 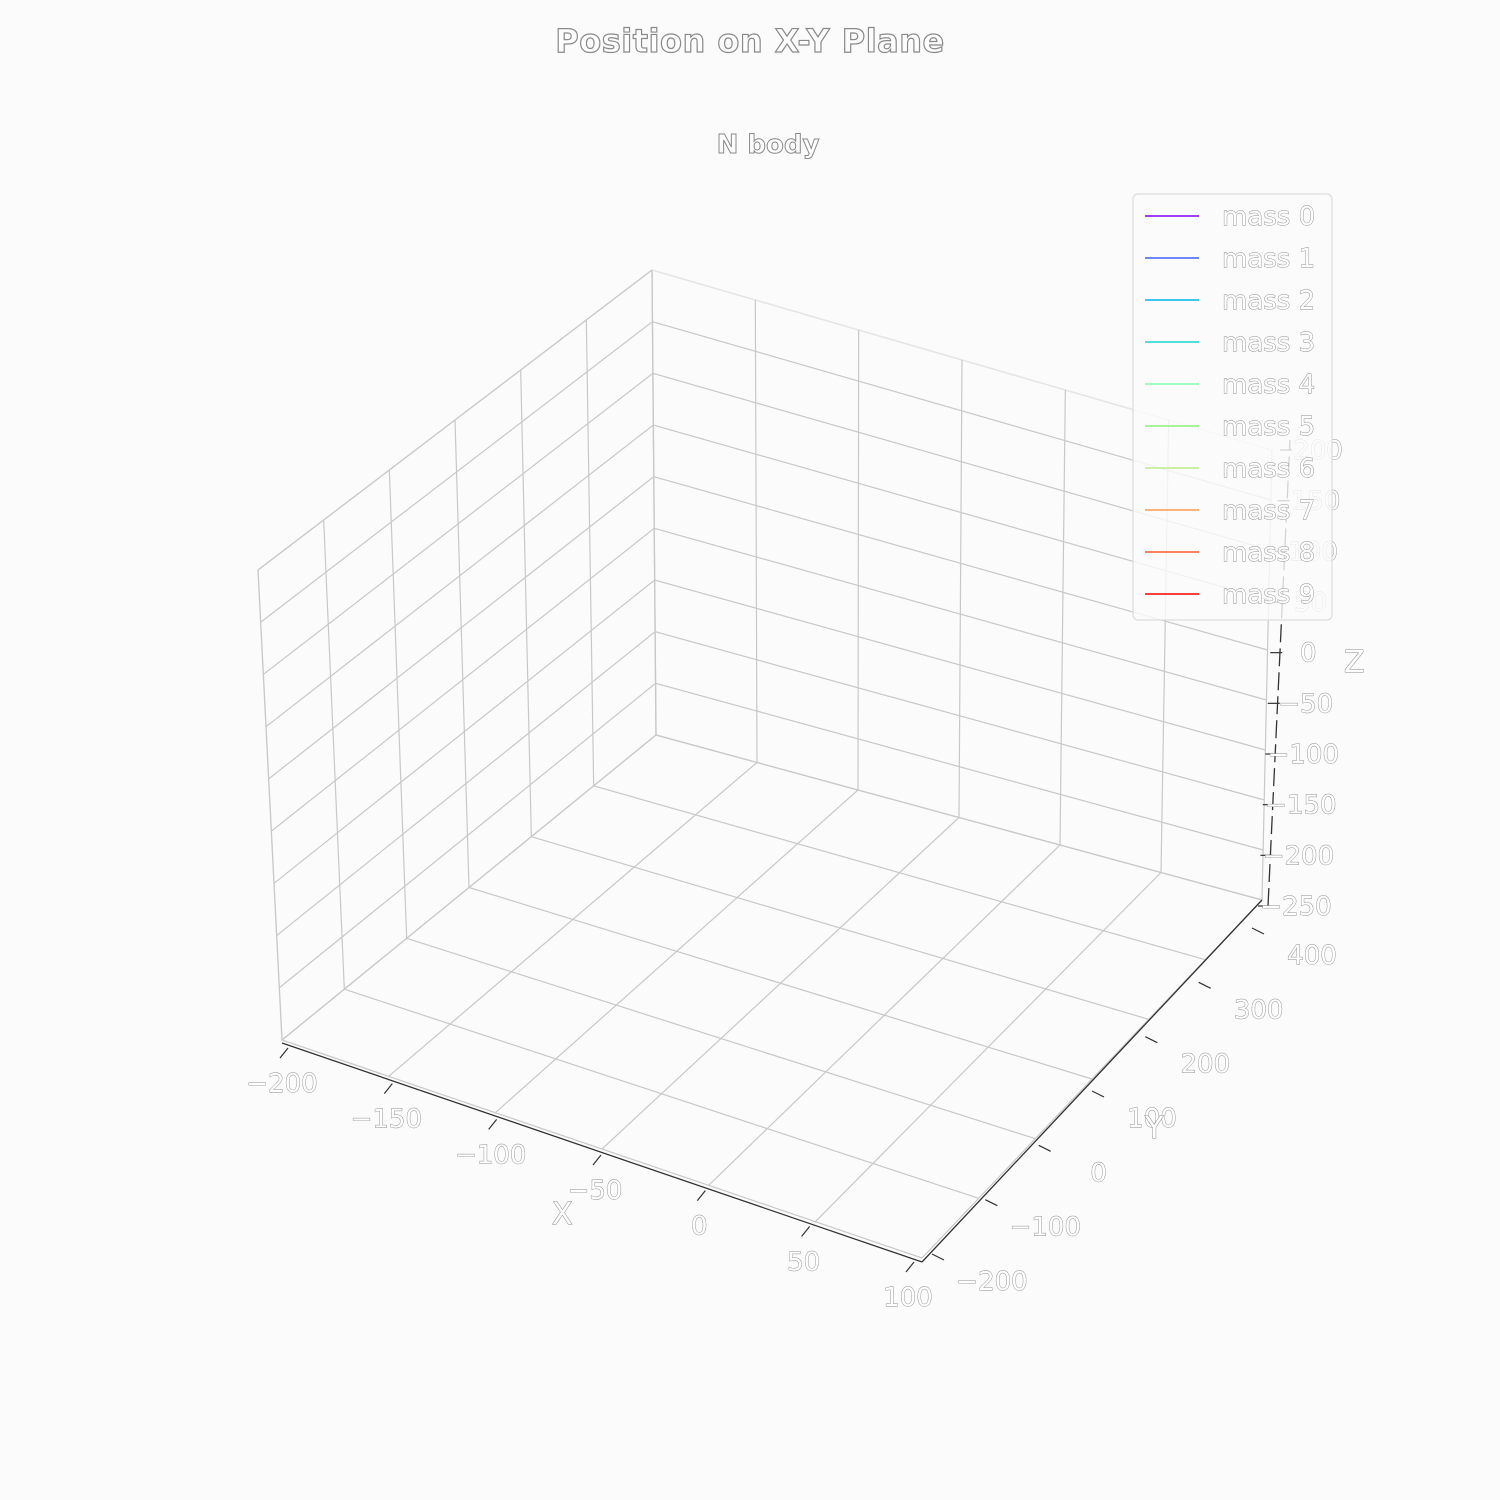 What do you see at coordinates (1268, 343) in the screenshot?
I see `legend-entry: mass 3` at bounding box center [1268, 343].